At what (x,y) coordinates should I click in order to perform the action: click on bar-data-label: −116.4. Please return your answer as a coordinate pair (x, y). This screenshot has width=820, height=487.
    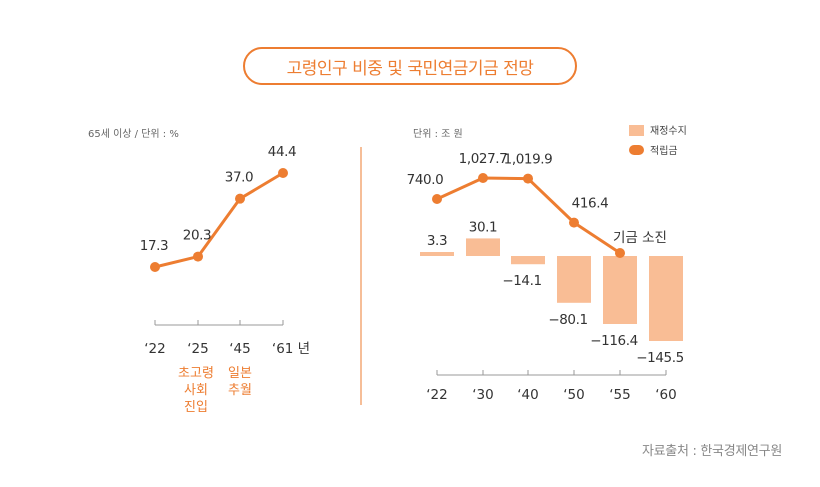
    Looking at the image, I should click on (614, 341).